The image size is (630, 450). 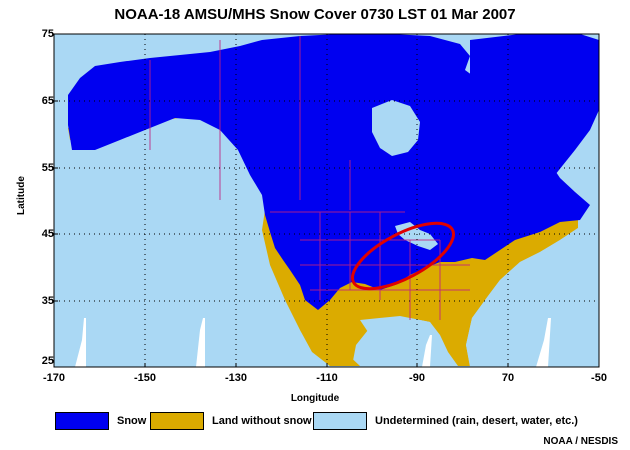 What do you see at coordinates (21, 195) in the screenshot?
I see `y-axis-label: Latitude` at bounding box center [21, 195].